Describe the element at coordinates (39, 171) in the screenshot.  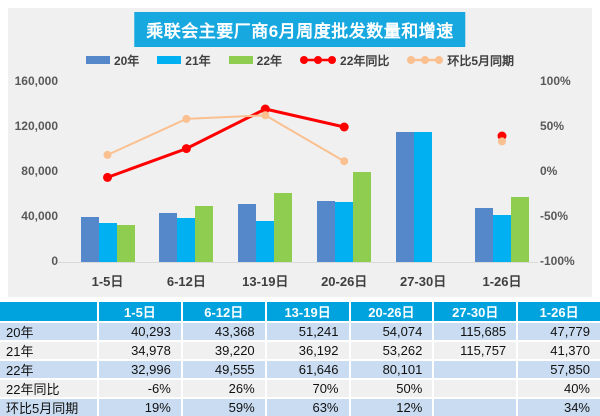
I see `y-axis-tick-left: 80,000` at that location.